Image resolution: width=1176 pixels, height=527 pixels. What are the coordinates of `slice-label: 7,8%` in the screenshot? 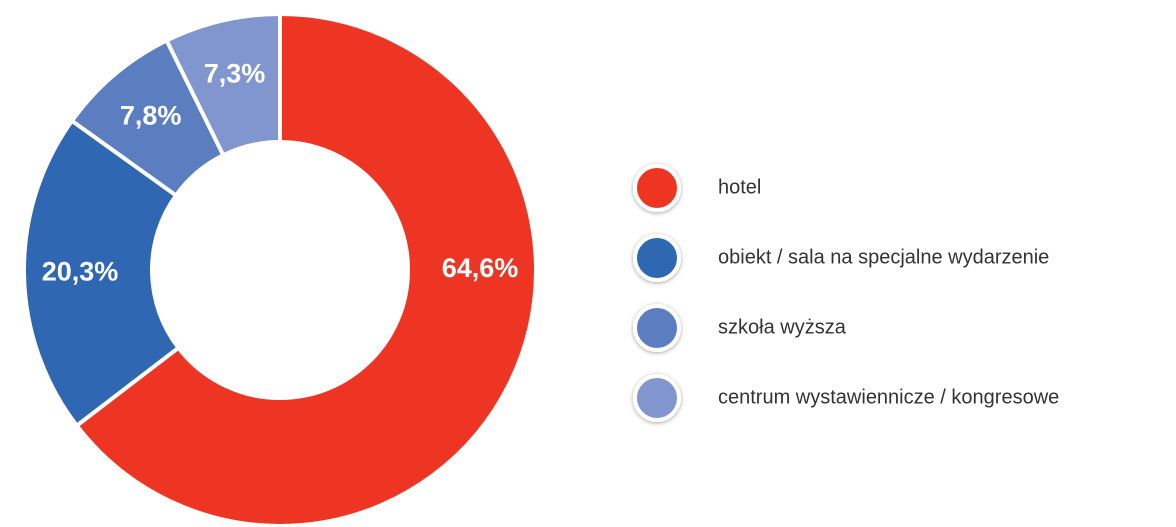 It's located at (151, 116).